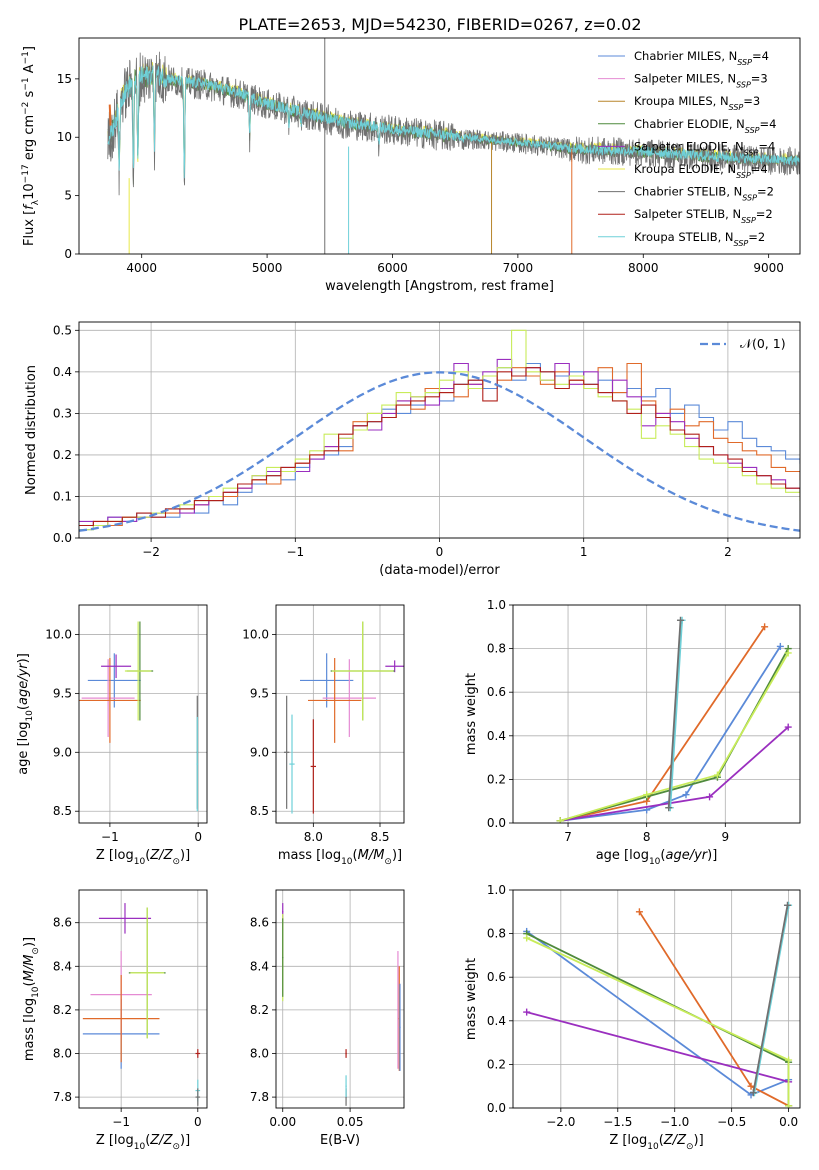 Image resolution: width=819 pixels, height=1170 pixels. What do you see at coordinates (64, 79) in the screenshot?
I see `y-tick-label: 15` at bounding box center [64, 79].